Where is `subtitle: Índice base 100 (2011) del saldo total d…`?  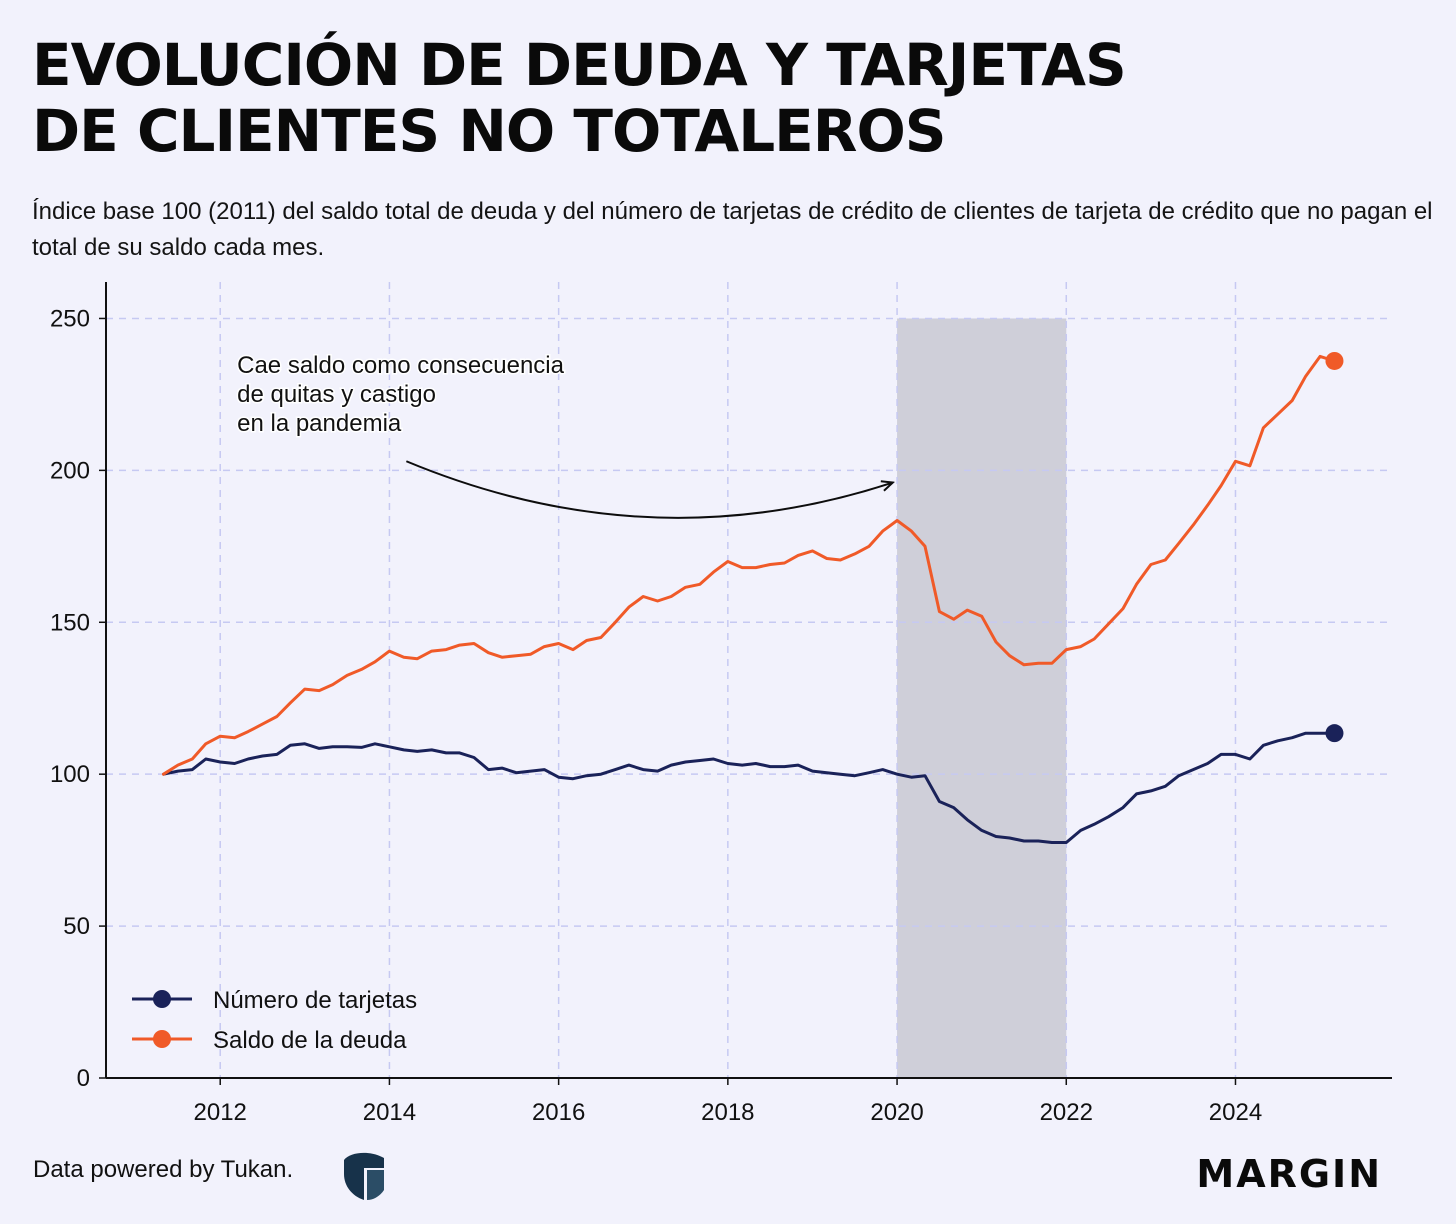 subtitle: Índice base 100 (2011) del saldo total d… is located at coordinates (732, 229).